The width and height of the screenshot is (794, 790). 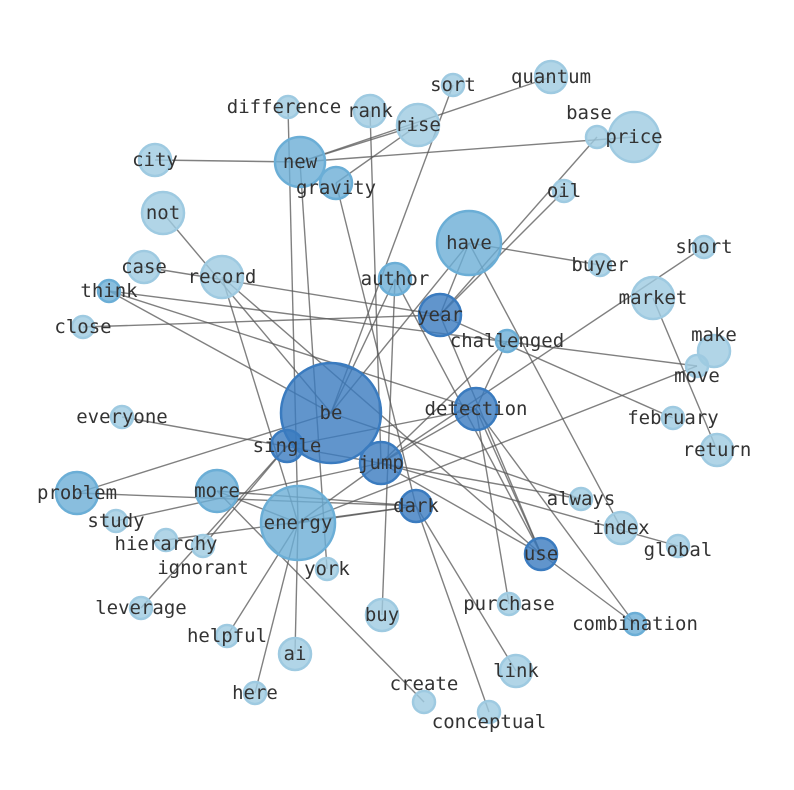 I want to click on node-difference, so click(x=288, y=107).